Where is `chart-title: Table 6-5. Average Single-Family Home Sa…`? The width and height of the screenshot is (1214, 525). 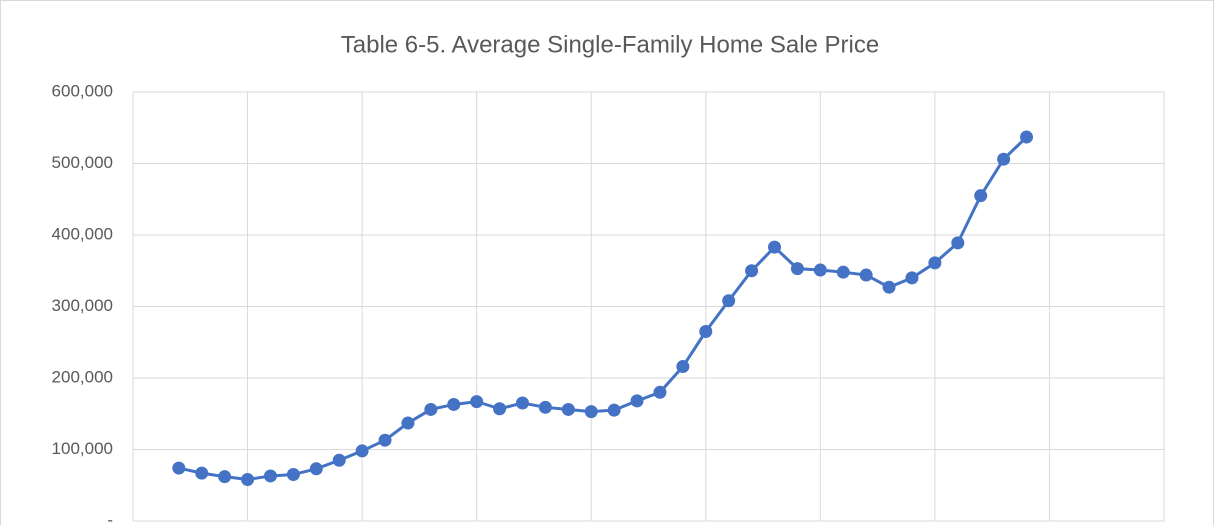 chart-title: Table 6-5. Average Single-Family Home Sa… is located at coordinates (610, 44).